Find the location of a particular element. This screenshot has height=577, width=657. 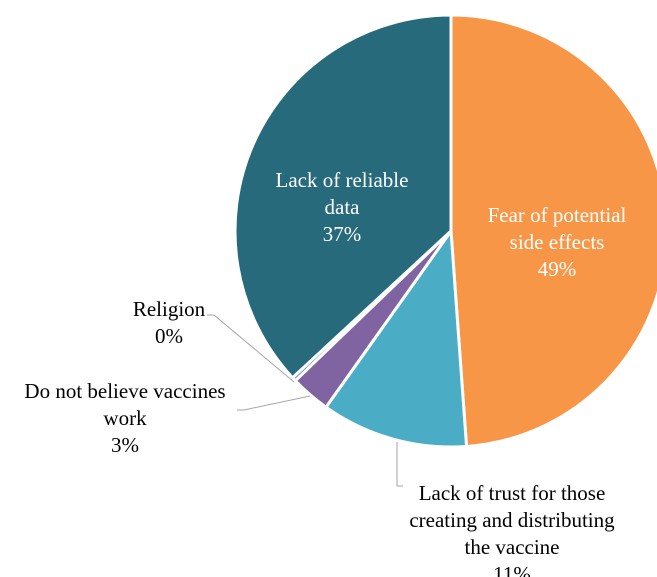

data-label-lack-of-reliable-data: Lack of reliable data 37% is located at coordinates (342, 207).